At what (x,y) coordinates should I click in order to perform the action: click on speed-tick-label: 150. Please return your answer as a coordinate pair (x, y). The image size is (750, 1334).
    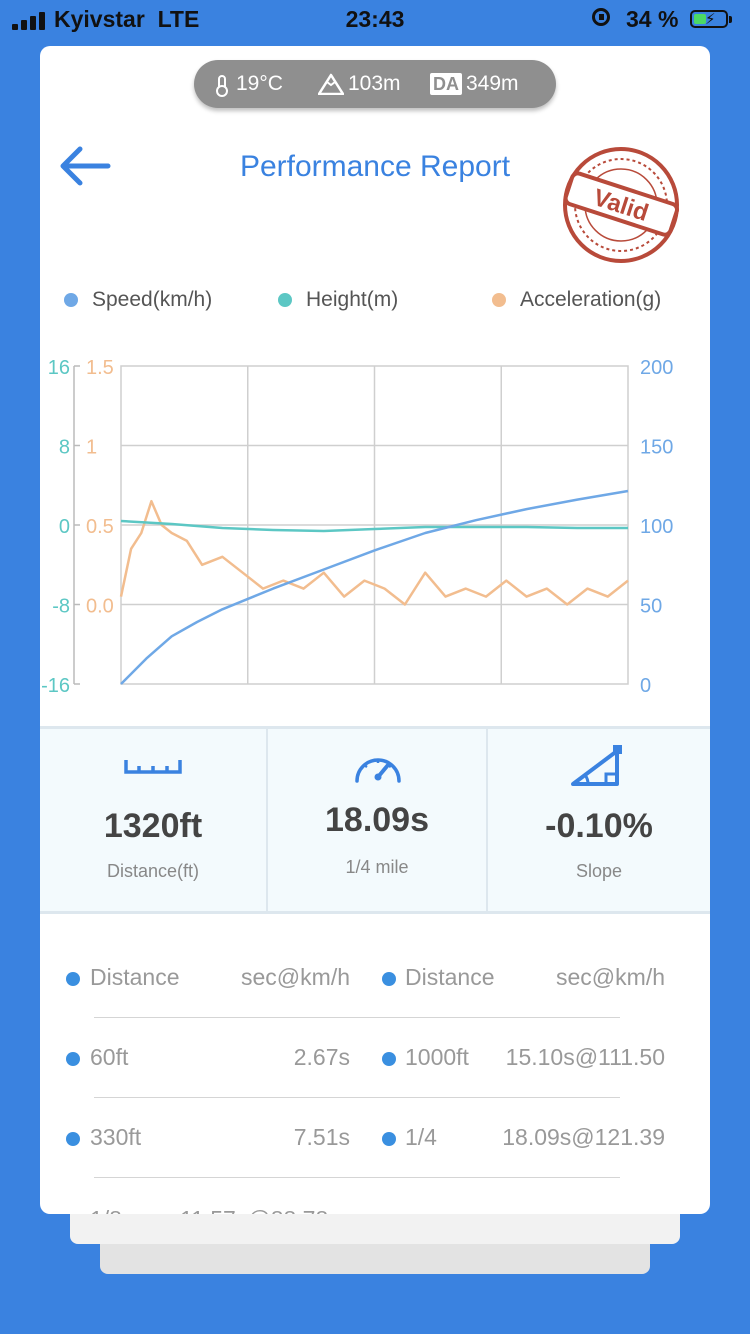
    Looking at the image, I should click on (656, 448).